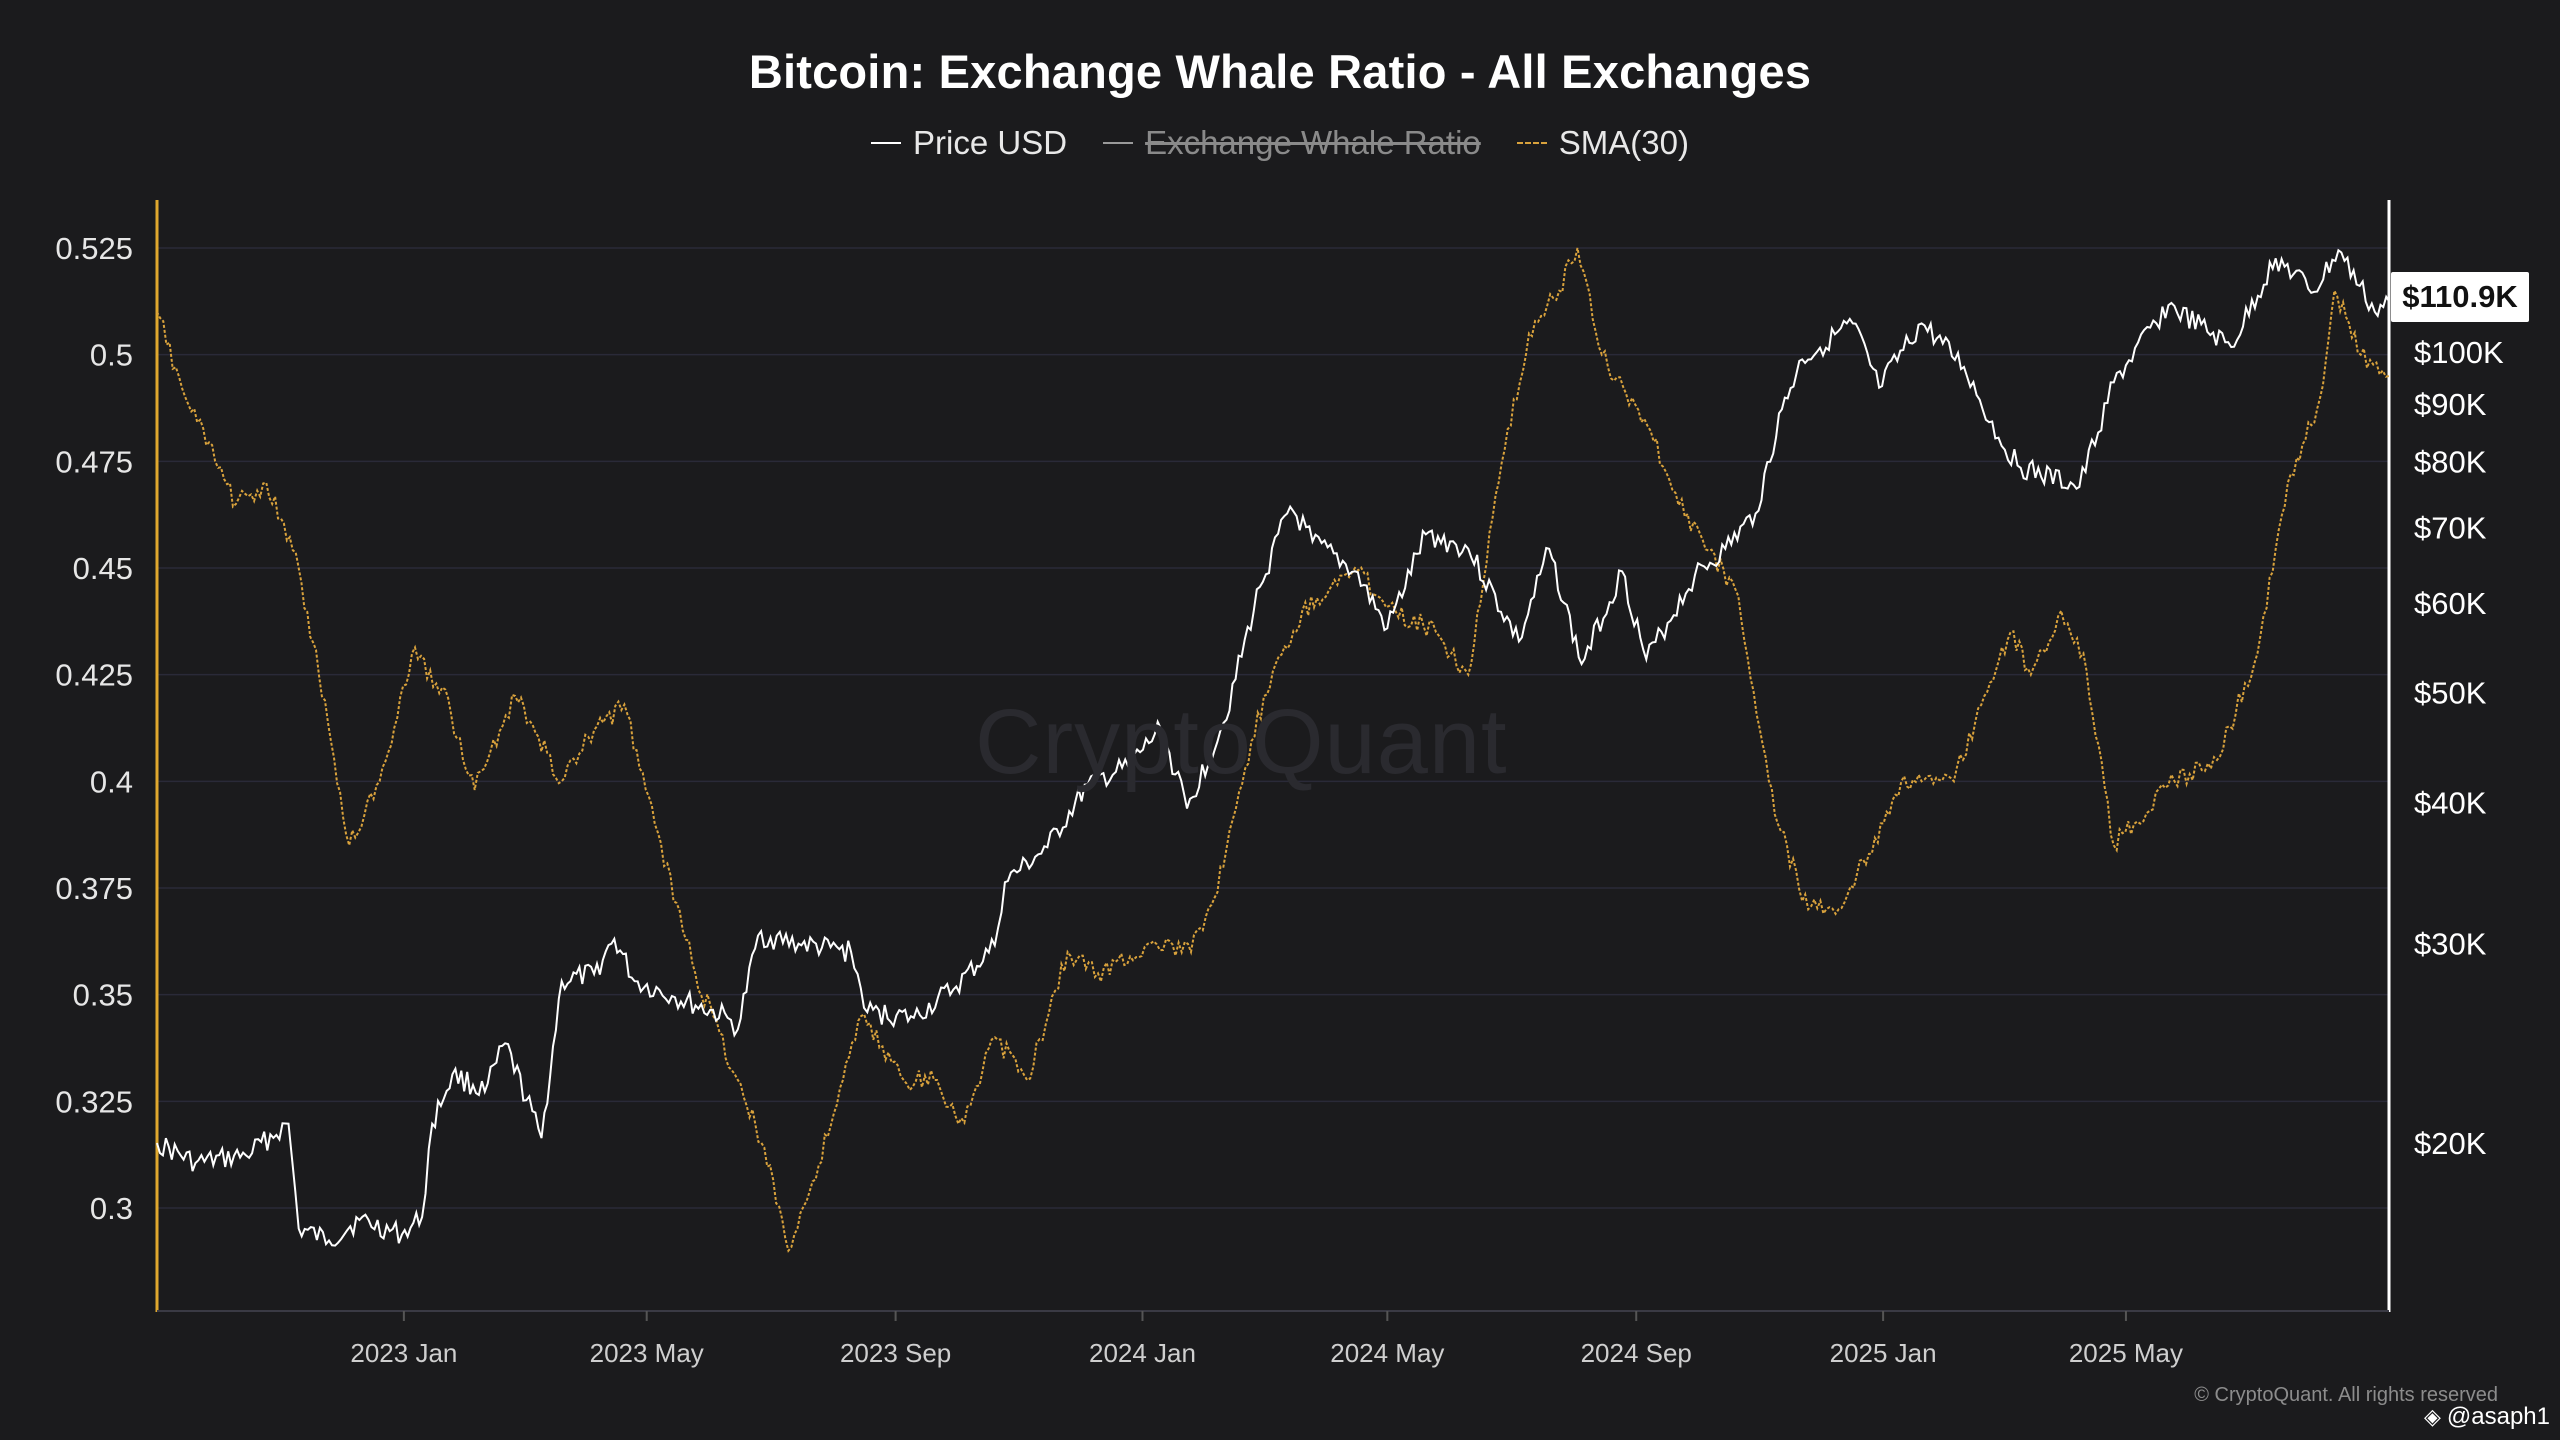  Describe the element at coordinates (1313, 142) in the screenshot. I see `legend-label: Exchange Whale Ratio` at that location.